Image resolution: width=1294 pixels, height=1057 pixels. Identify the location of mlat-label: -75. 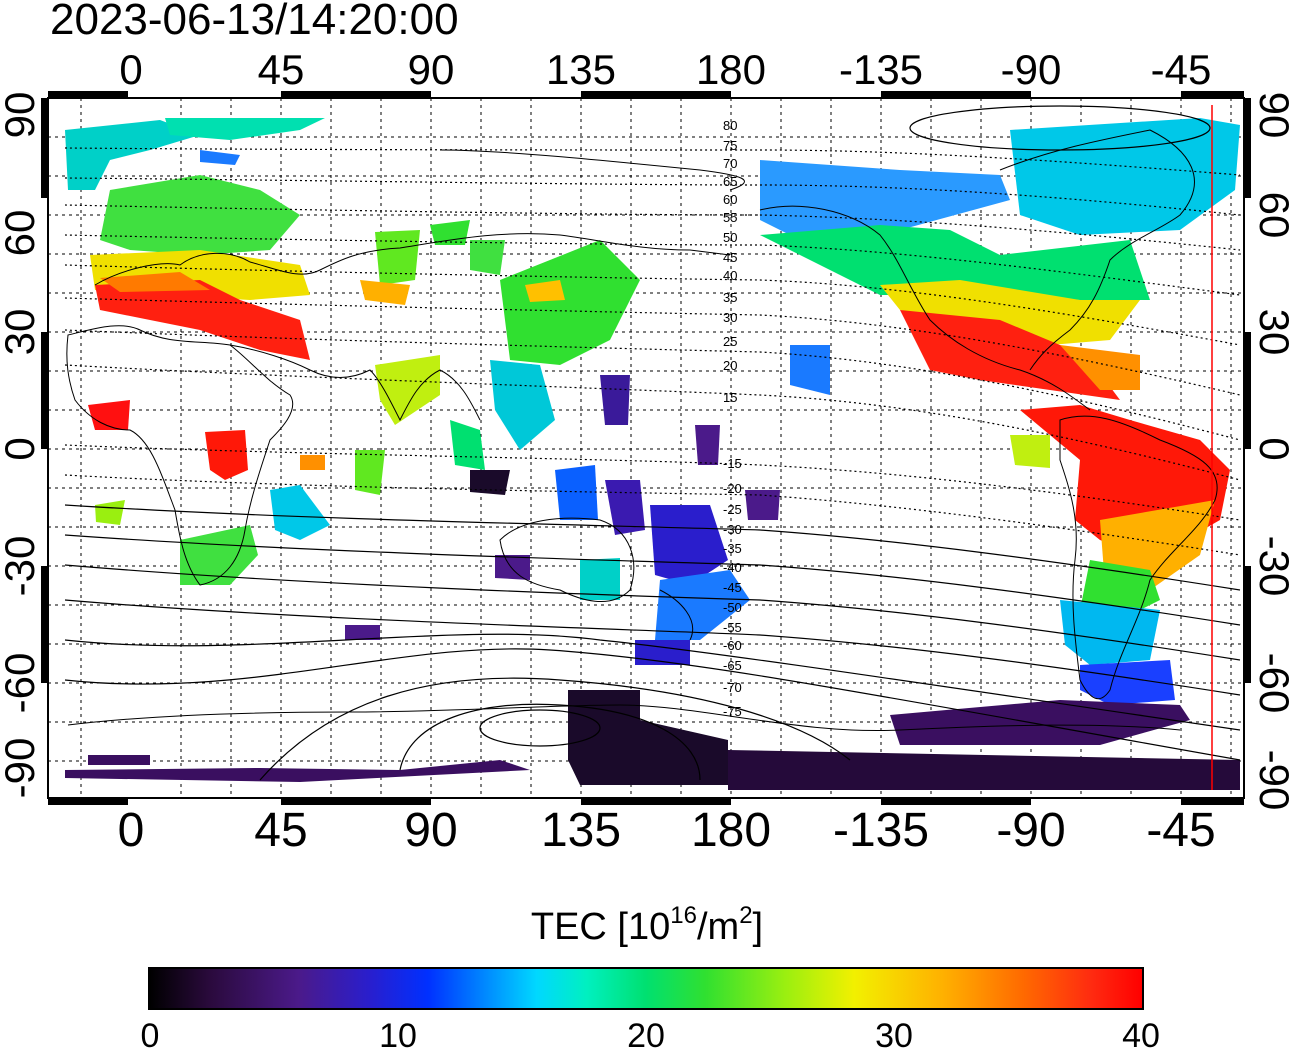
(732, 711).